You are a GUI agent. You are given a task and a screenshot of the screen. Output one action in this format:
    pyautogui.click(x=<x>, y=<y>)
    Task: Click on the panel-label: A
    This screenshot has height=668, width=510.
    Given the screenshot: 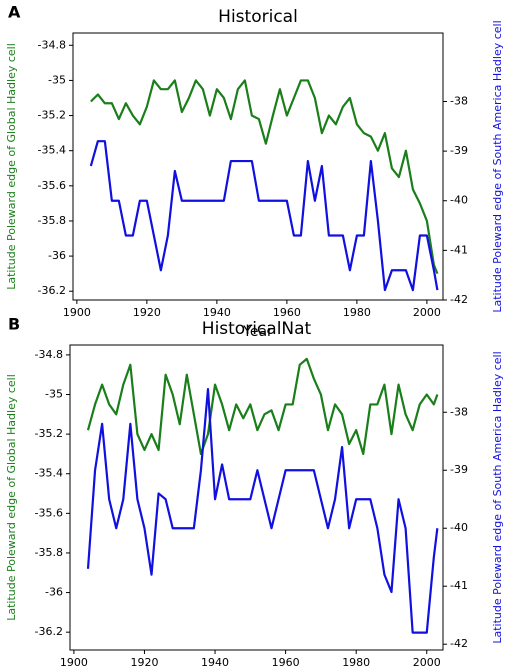 What is the action you would take?
    pyautogui.click(x=14, y=12)
    